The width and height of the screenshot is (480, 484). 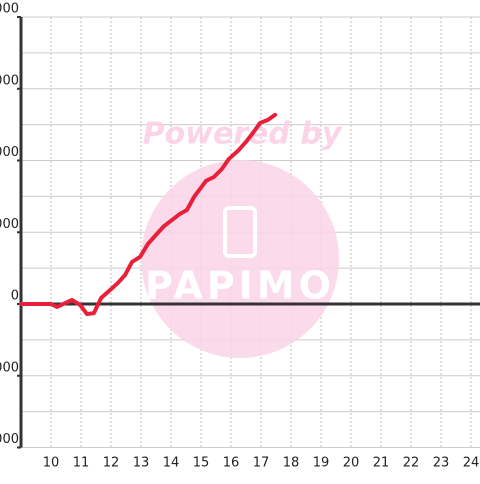 I want to click on x-tick-label: 20, so click(x=351, y=463).